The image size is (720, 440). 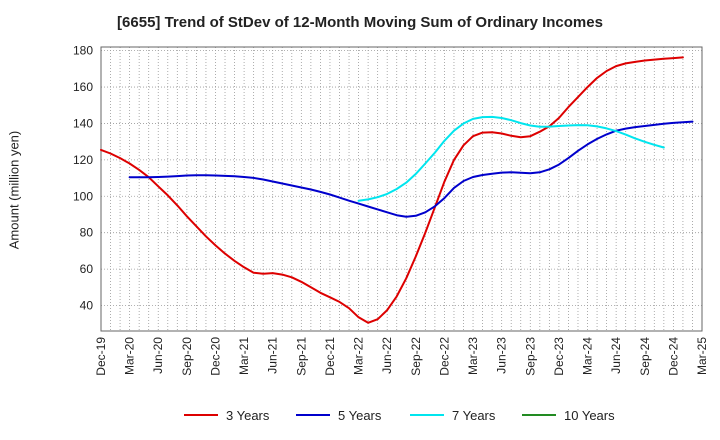 I want to click on legend: 3 Years 5 Years 7 Years 10 Years, so click(x=399, y=415).